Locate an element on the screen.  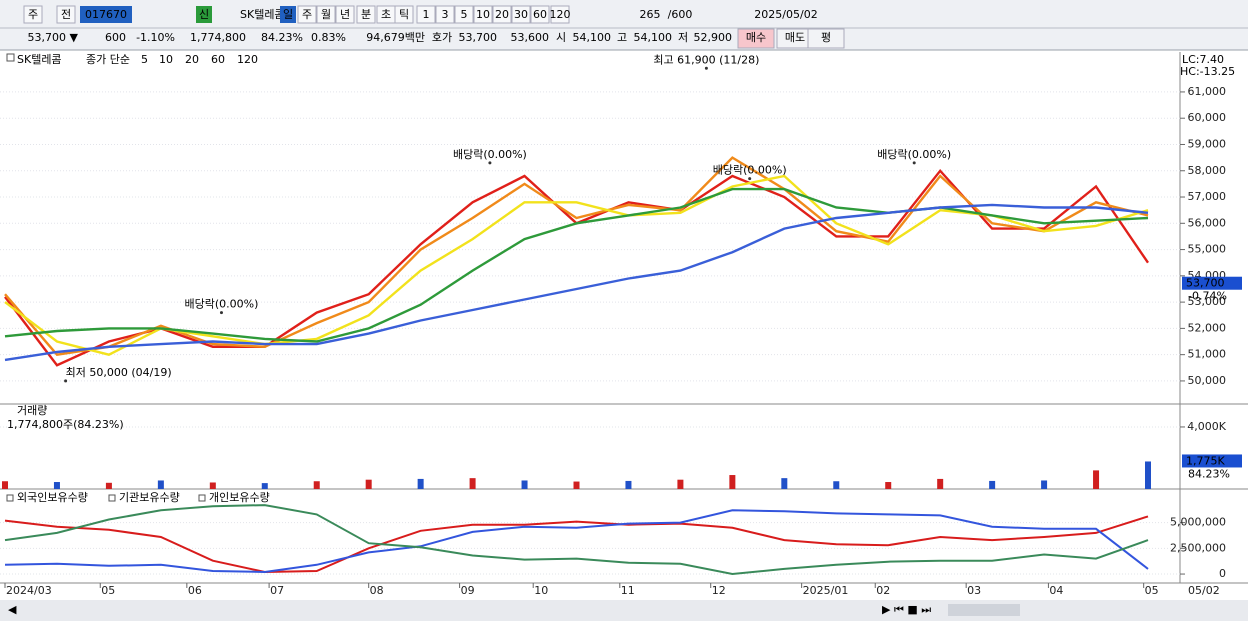
toolbar-text: 120 is located at coordinates (560, 14).